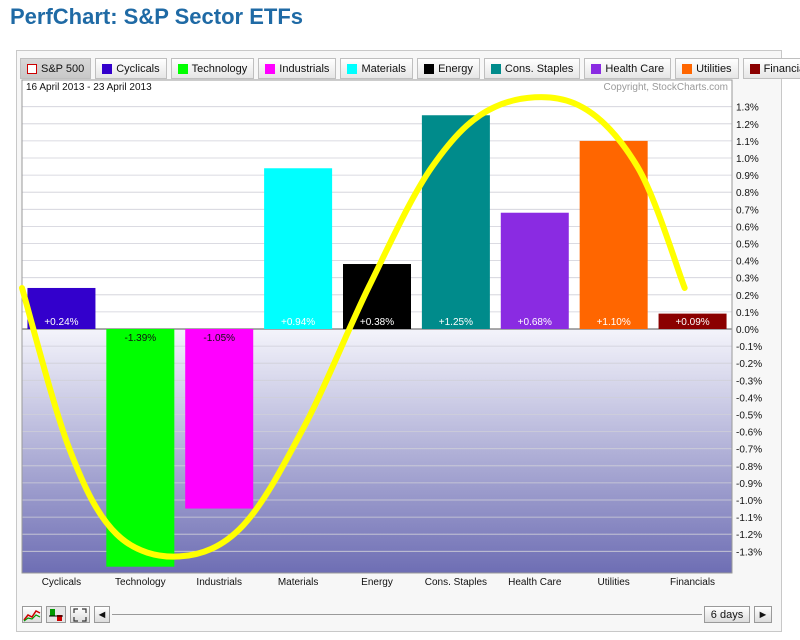 This screenshot has width=800, height=640. Describe the element at coordinates (534, 270) in the screenshot. I see `bar-health-care` at that location.